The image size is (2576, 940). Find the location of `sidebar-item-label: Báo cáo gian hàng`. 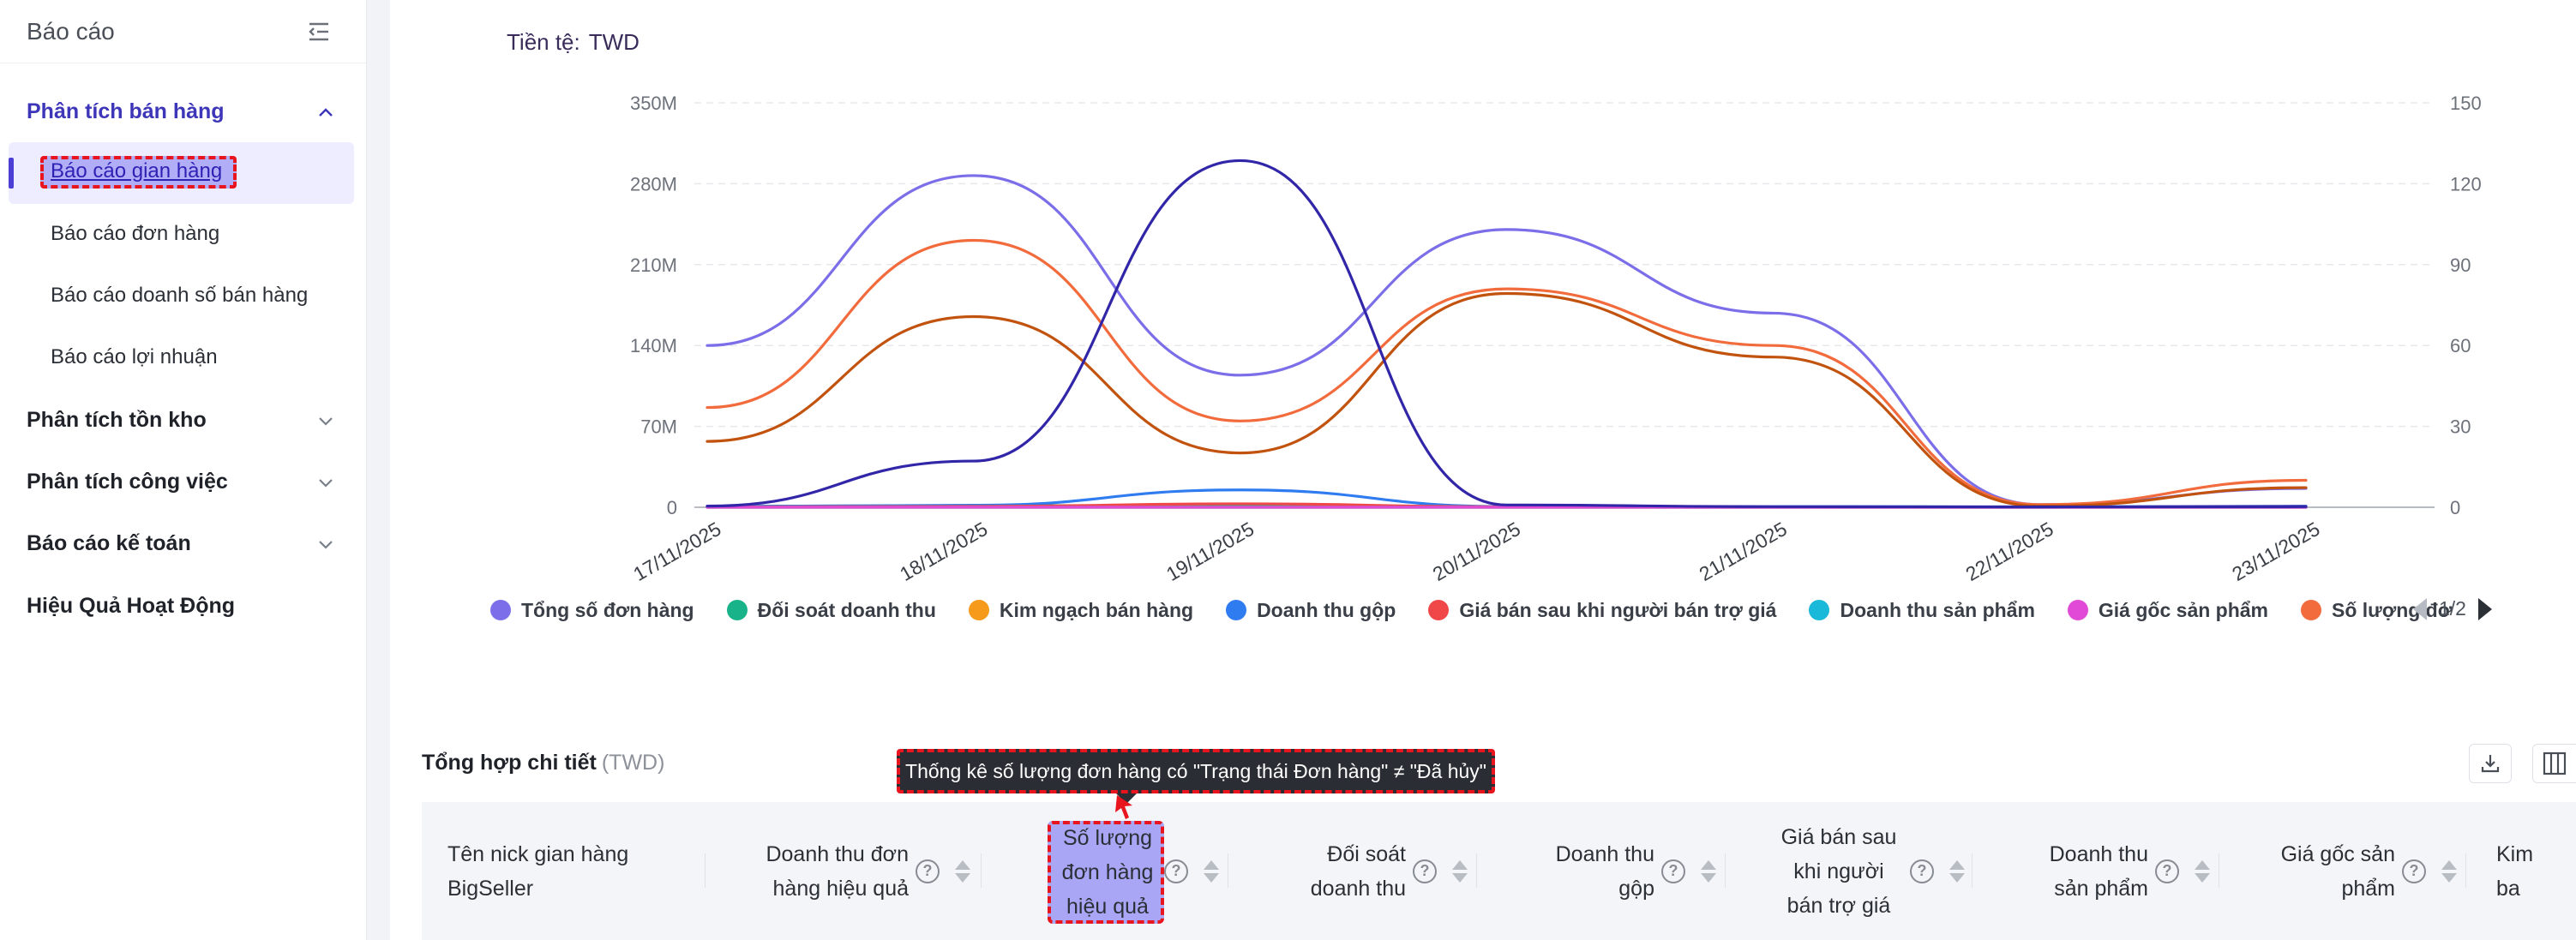

sidebar-item-label: Báo cáo gian hàng is located at coordinates (137, 171).